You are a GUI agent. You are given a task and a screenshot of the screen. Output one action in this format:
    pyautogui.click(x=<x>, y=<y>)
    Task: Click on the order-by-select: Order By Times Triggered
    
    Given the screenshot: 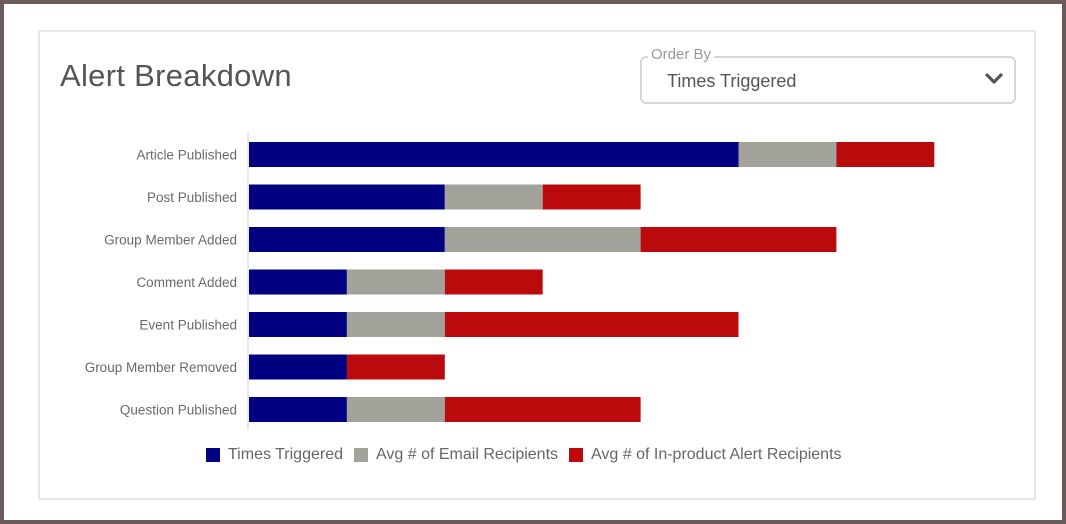 What is the action you would take?
    pyautogui.click(x=828, y=75)
    